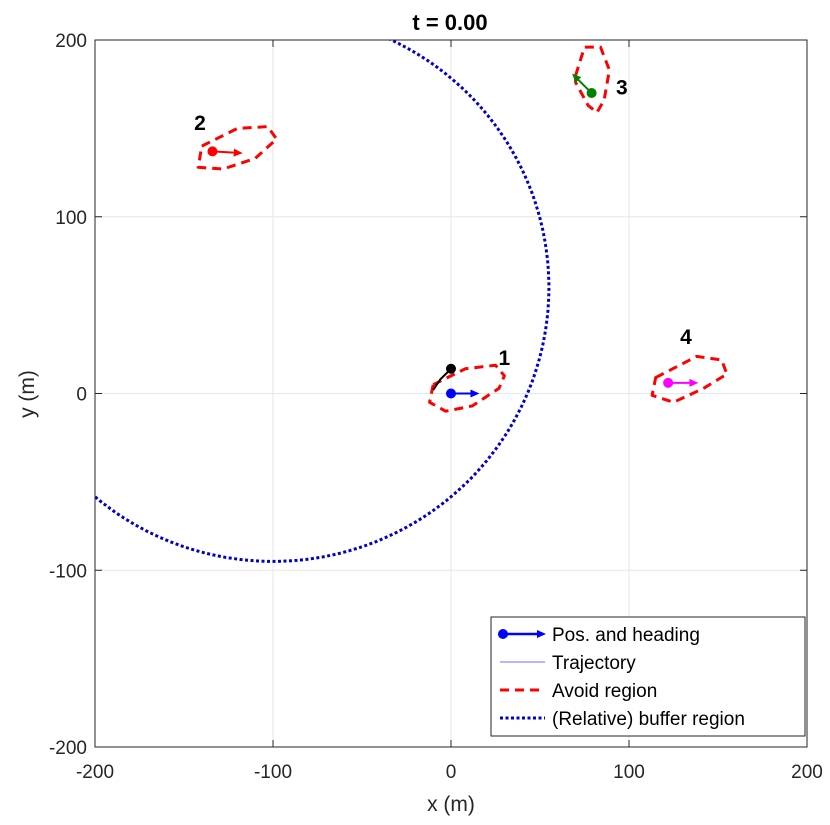  What do you see at coordinates (449, 22) in the screenshot?
I see `chart-title: t = 0.00` at bounding box center [449, 22].